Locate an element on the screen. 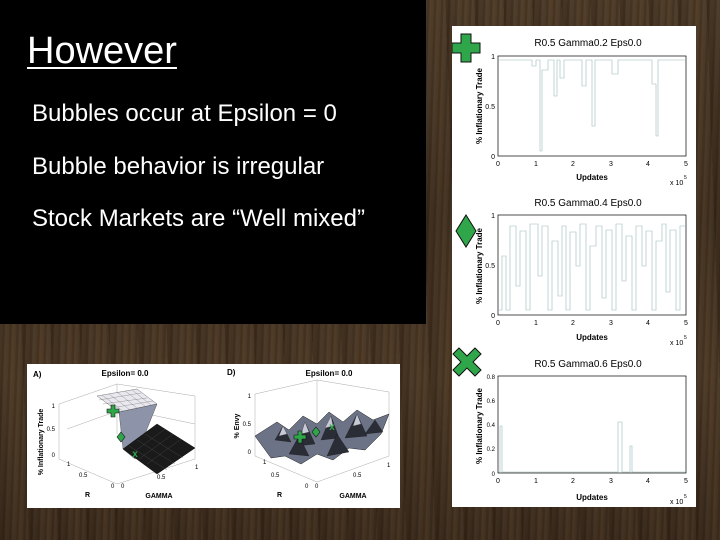  plot-1-exponent-power: 5 is located at coordinates (685, 178).